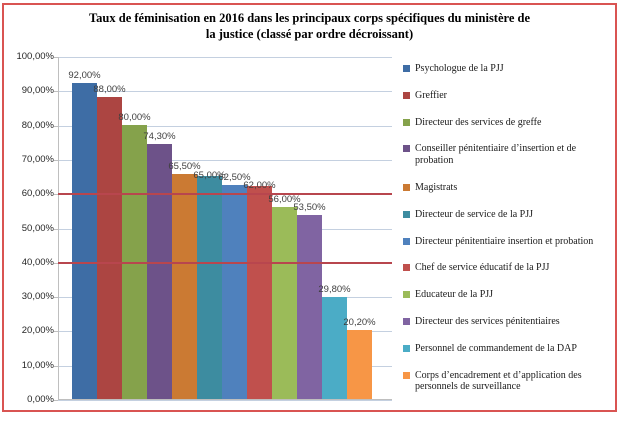 This screenshot has height=421, width=638. What do you see at coordinates (508, 69) in the screenshot?
I see `legend-item: Psychologue de la PJJ` at bounding box center [508, 69].